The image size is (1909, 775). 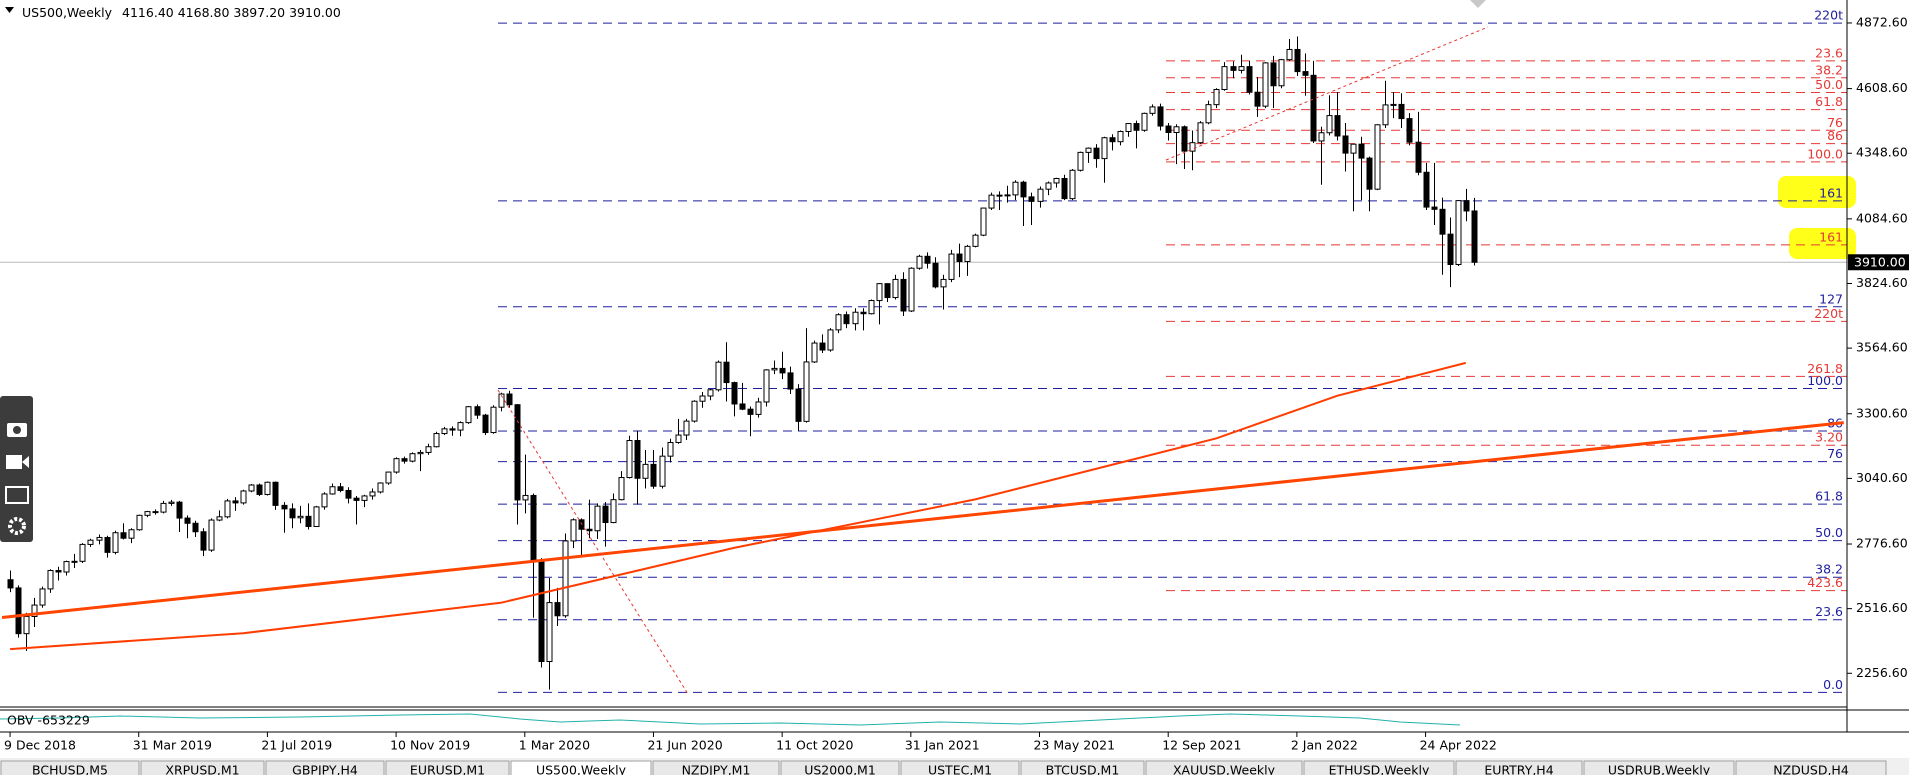 What do you see at coordinates (1828, 15) in the screenshot?
I see `fib-label: 220t` at bounding box center [1828, 15].